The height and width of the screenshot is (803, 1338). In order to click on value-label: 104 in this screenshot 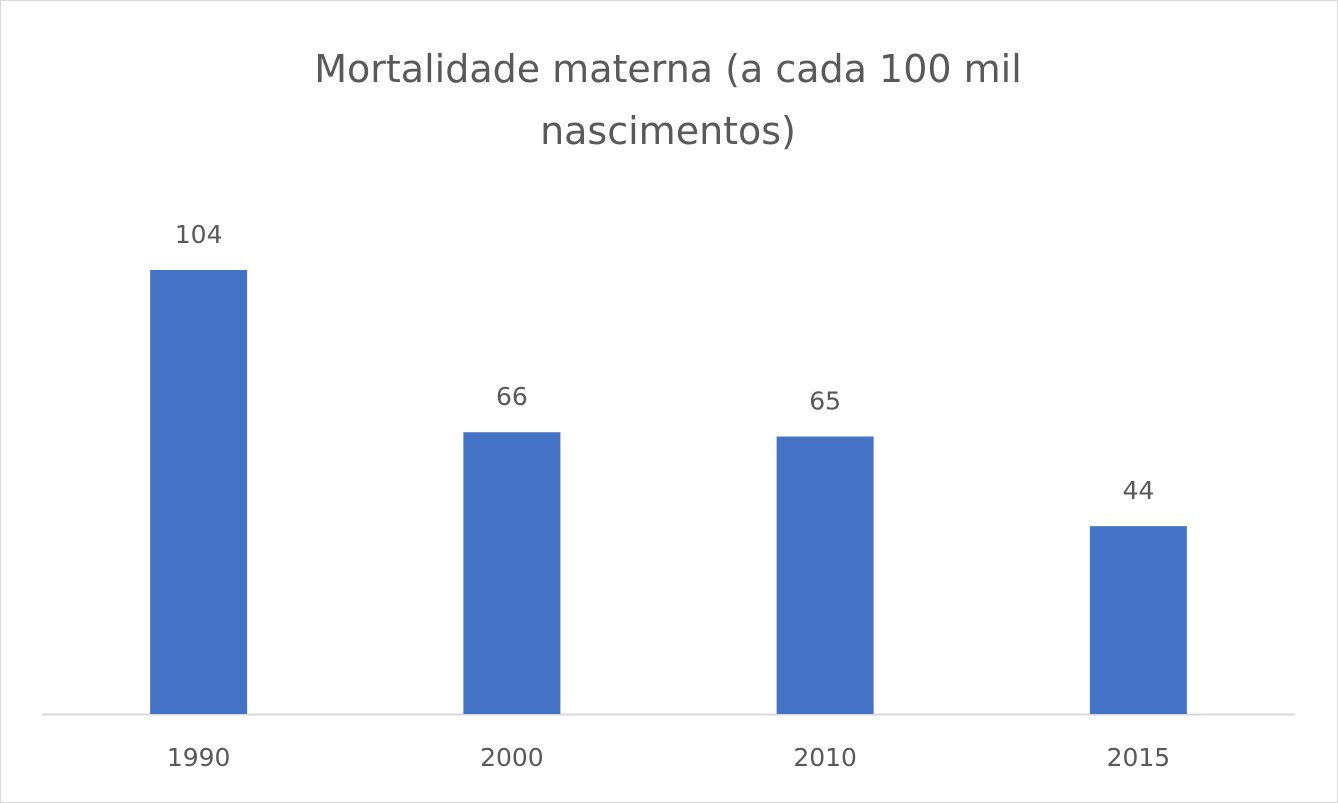, I will do `click(199, 234)`.